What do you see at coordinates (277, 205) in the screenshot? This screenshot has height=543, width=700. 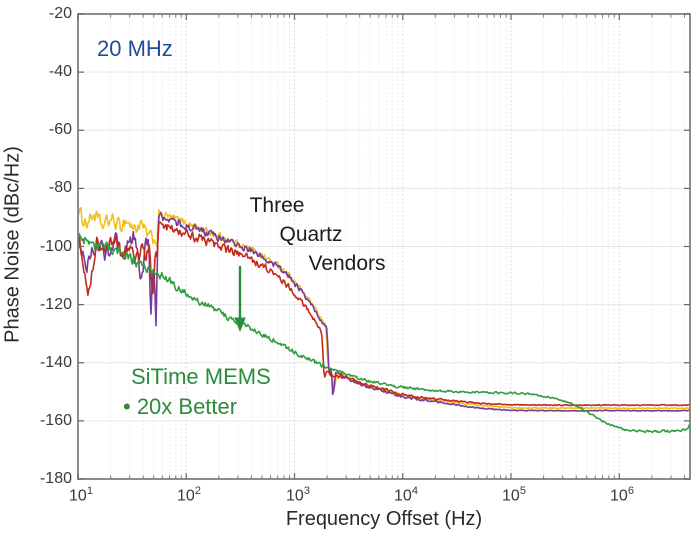 I see `quartz-vendors-line1: Three` at bounding box center [277, 205].